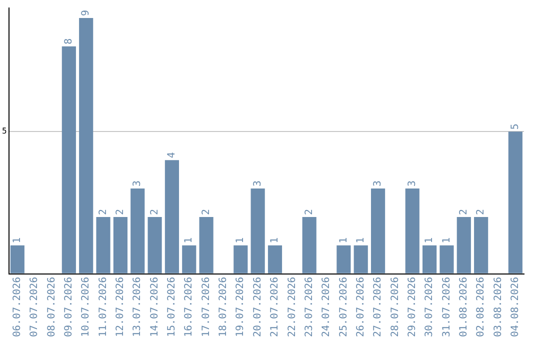 The width and height of the screenshot is (540, 340). What do you see at coordinates (172, 307) in the screenshot?
I see `x-tick-label: 15.07.2026` at bounding box center [172, 307].